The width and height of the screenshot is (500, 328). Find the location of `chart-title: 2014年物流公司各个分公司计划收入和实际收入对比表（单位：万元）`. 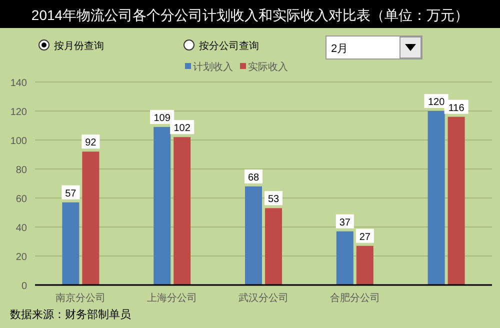

chart-title: 2014年物流公司各个分公司计划收入和实际收入对比表（单位：万元） is located at coordinates (250, 15).